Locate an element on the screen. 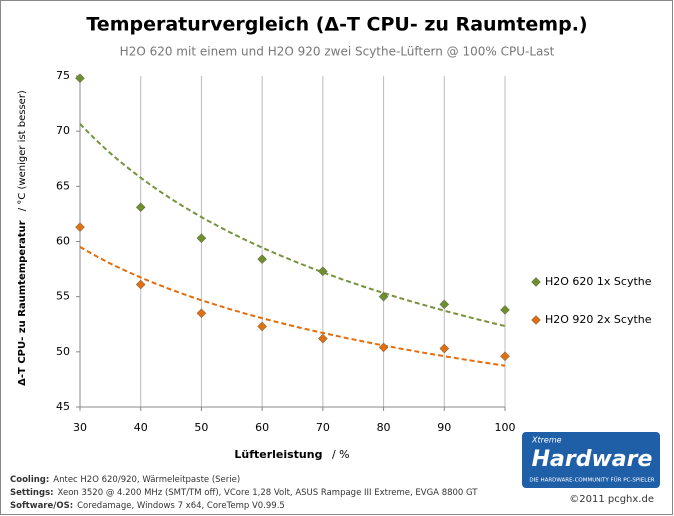  x-axis-title: Lüfterleistung / % is located at coordinates (291, 454).